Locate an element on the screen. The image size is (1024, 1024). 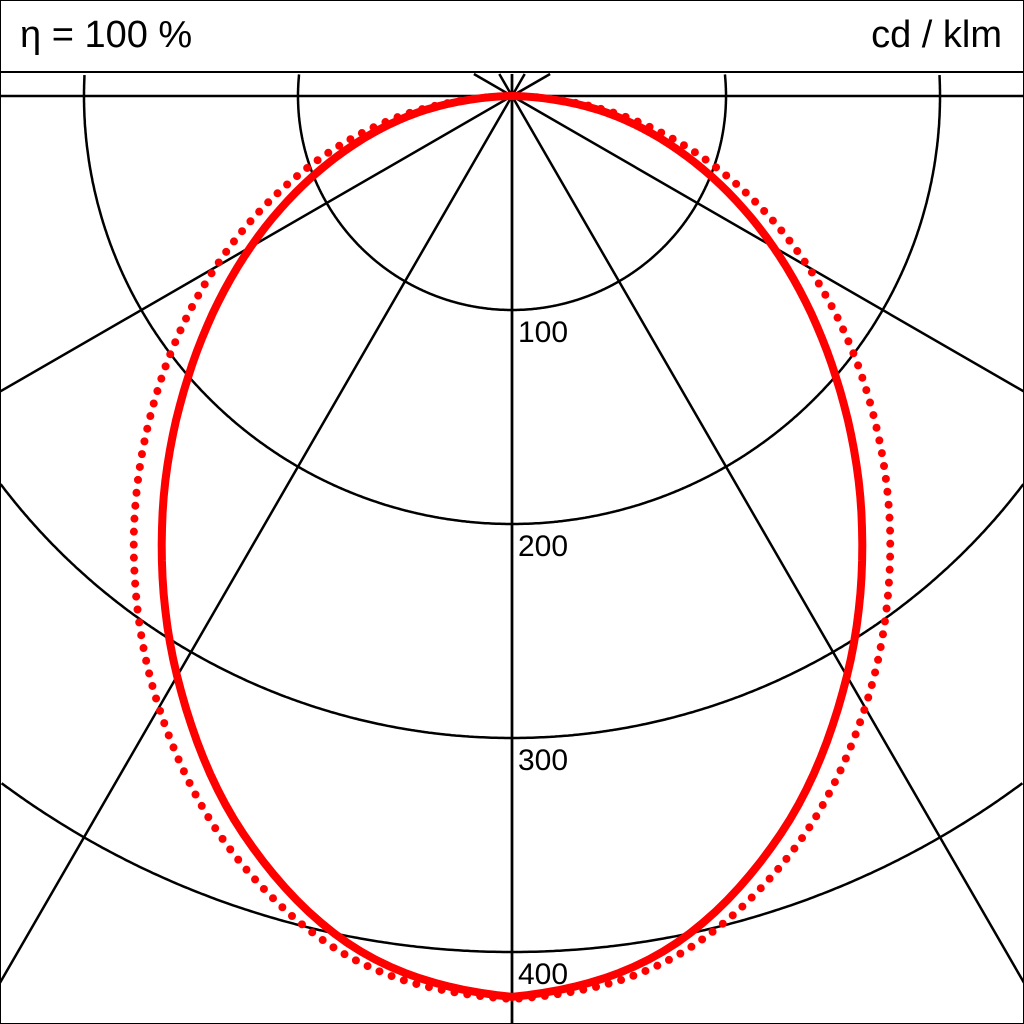
efficiency-label: η = 100 % is located at coordinates (106, 35).